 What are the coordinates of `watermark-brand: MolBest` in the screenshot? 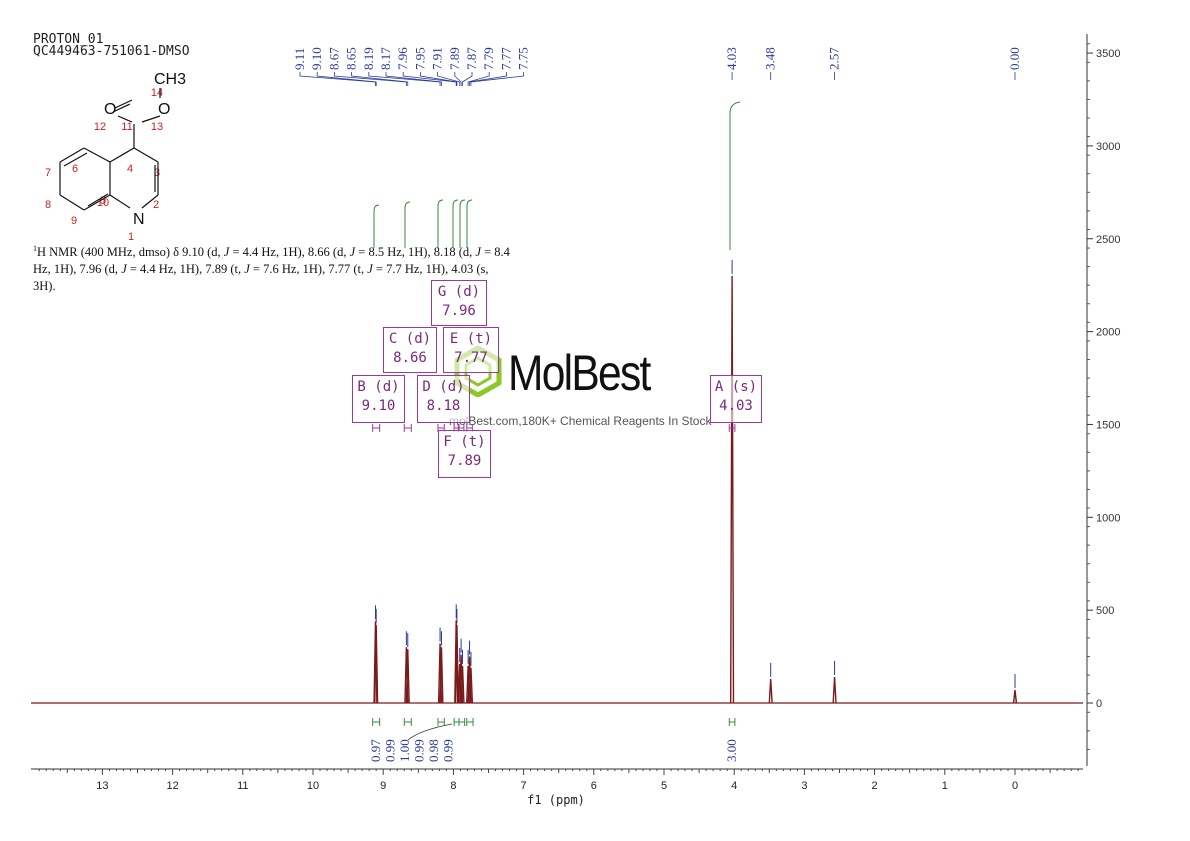 It's located at (579, 373).